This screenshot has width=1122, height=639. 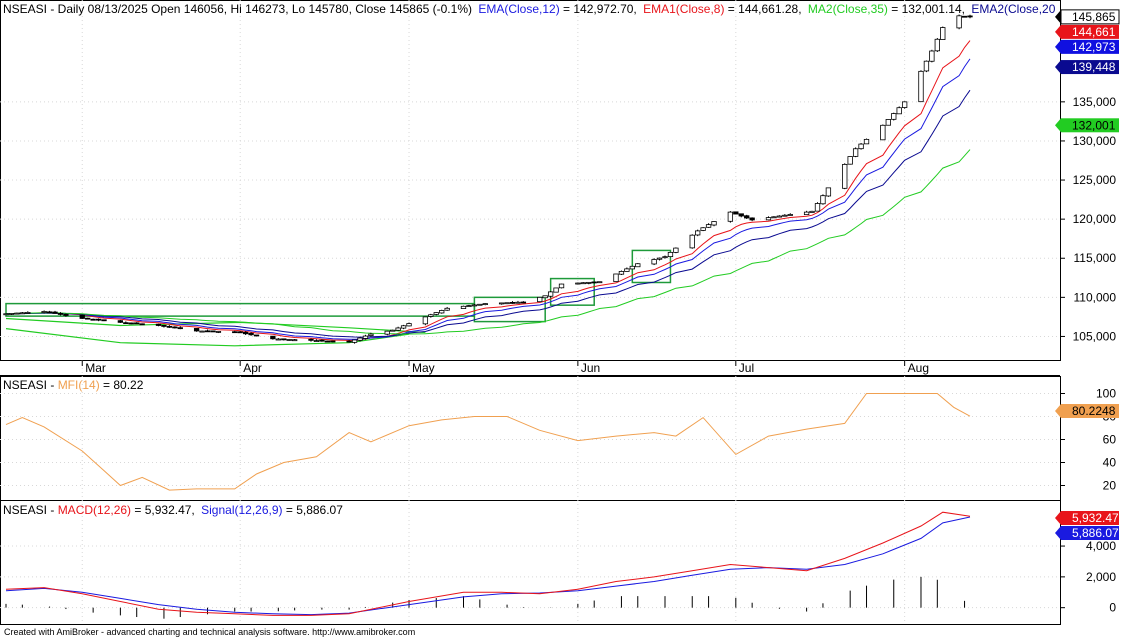 What do you see at coordinates (1094, 125) in the screenshot?
I see `last-value-text: 132,001` at bounding box center [1094, 125].